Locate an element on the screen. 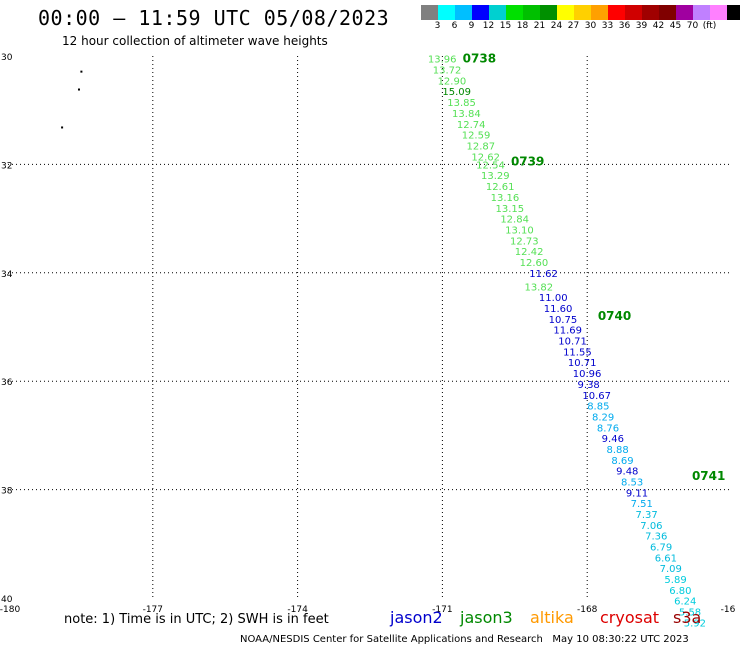  wave-height-label: 9.11 is located at coordinates (637, 493).